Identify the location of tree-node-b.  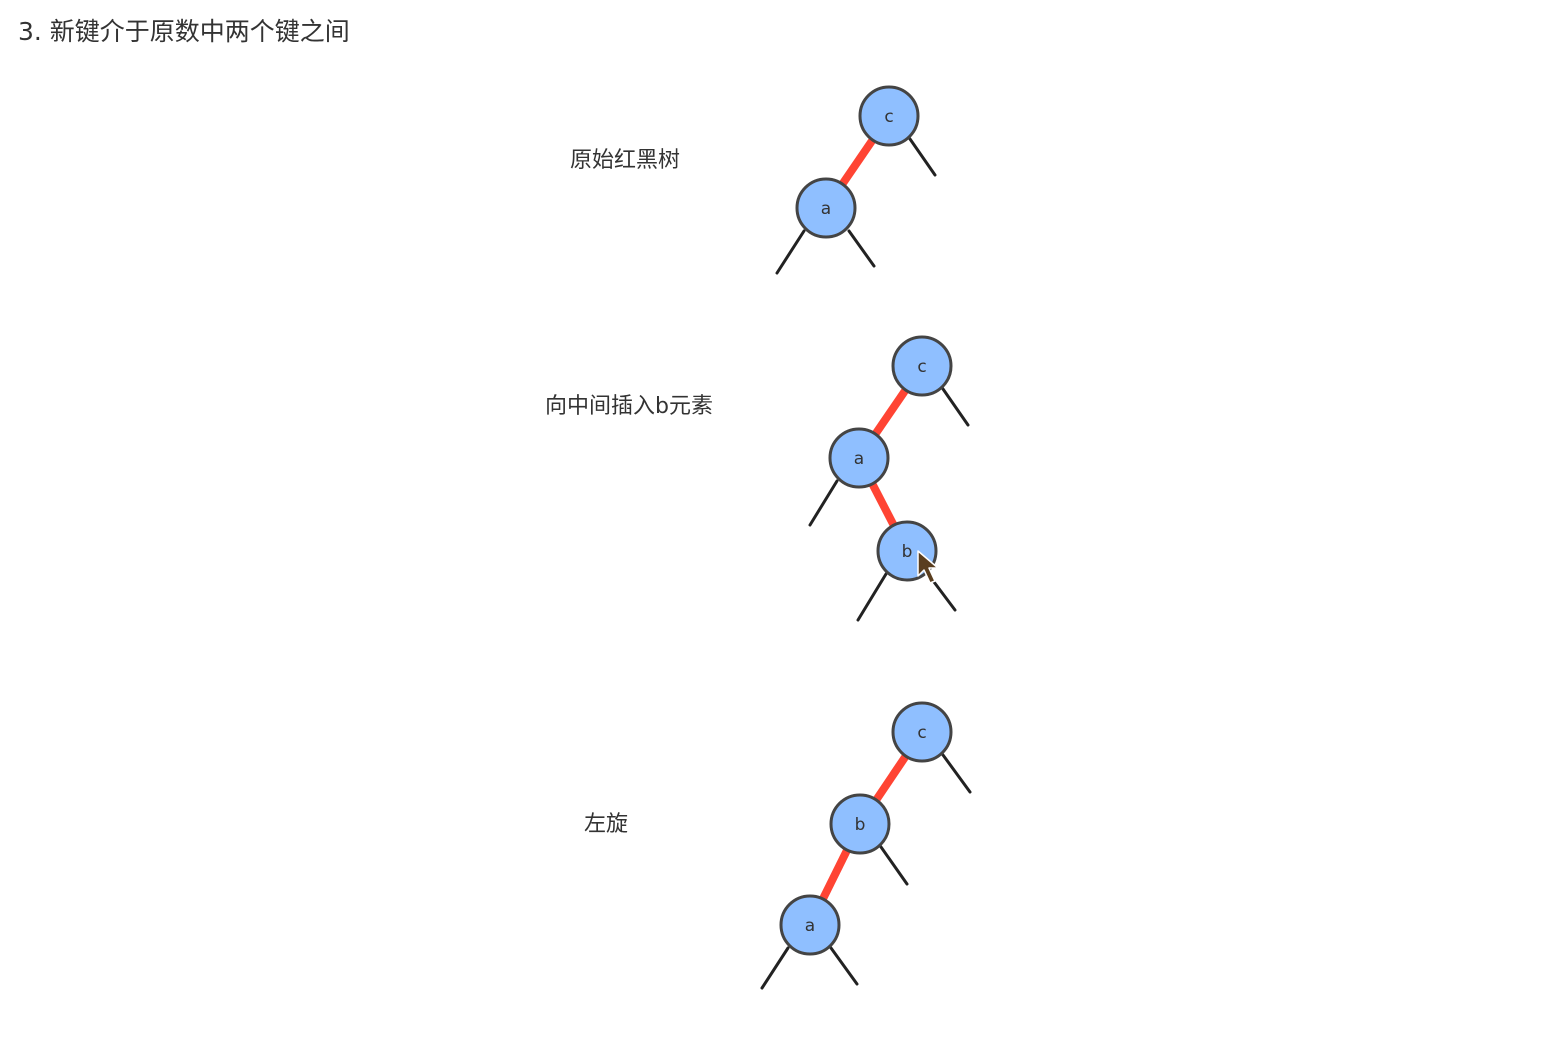
(860, 824).